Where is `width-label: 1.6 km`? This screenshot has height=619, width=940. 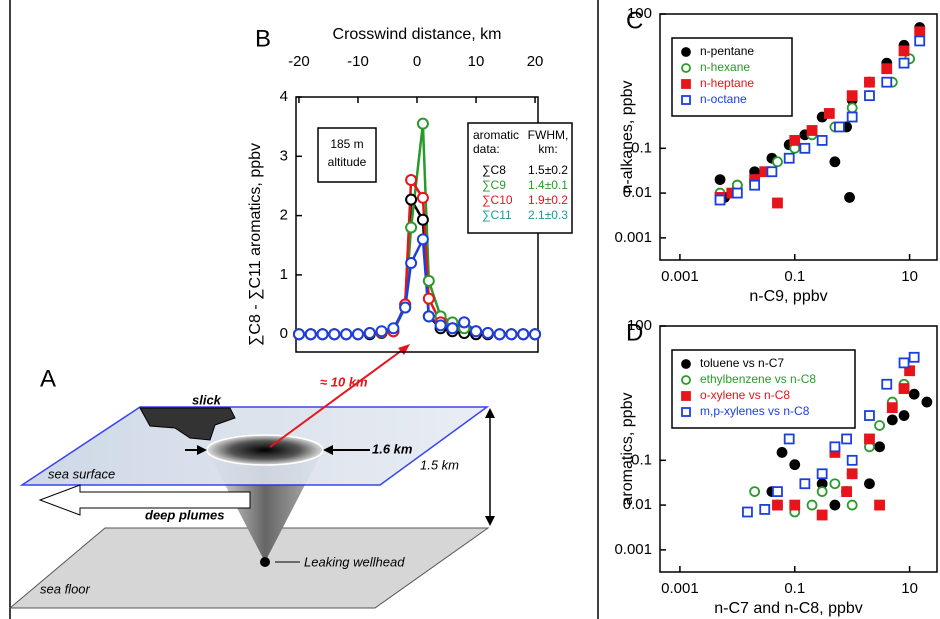 width-label: 1.6 km is located at coordinates (392, 448).